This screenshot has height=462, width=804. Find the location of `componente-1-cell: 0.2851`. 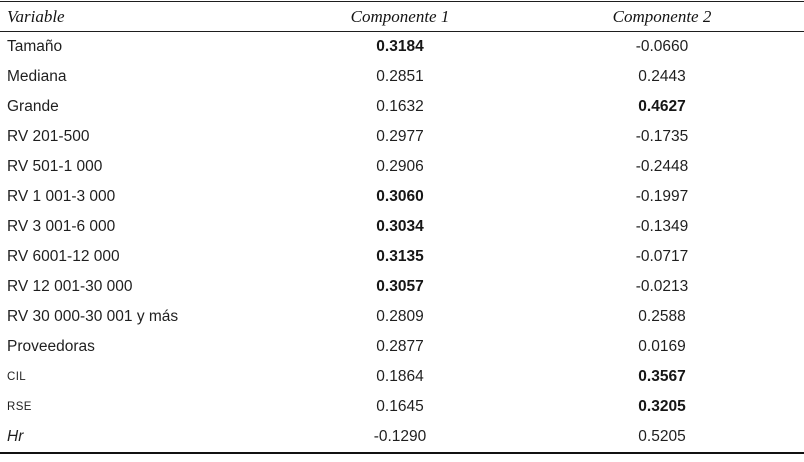

componente-1-cell: 0.2851 is located at coordinates (400, 76).